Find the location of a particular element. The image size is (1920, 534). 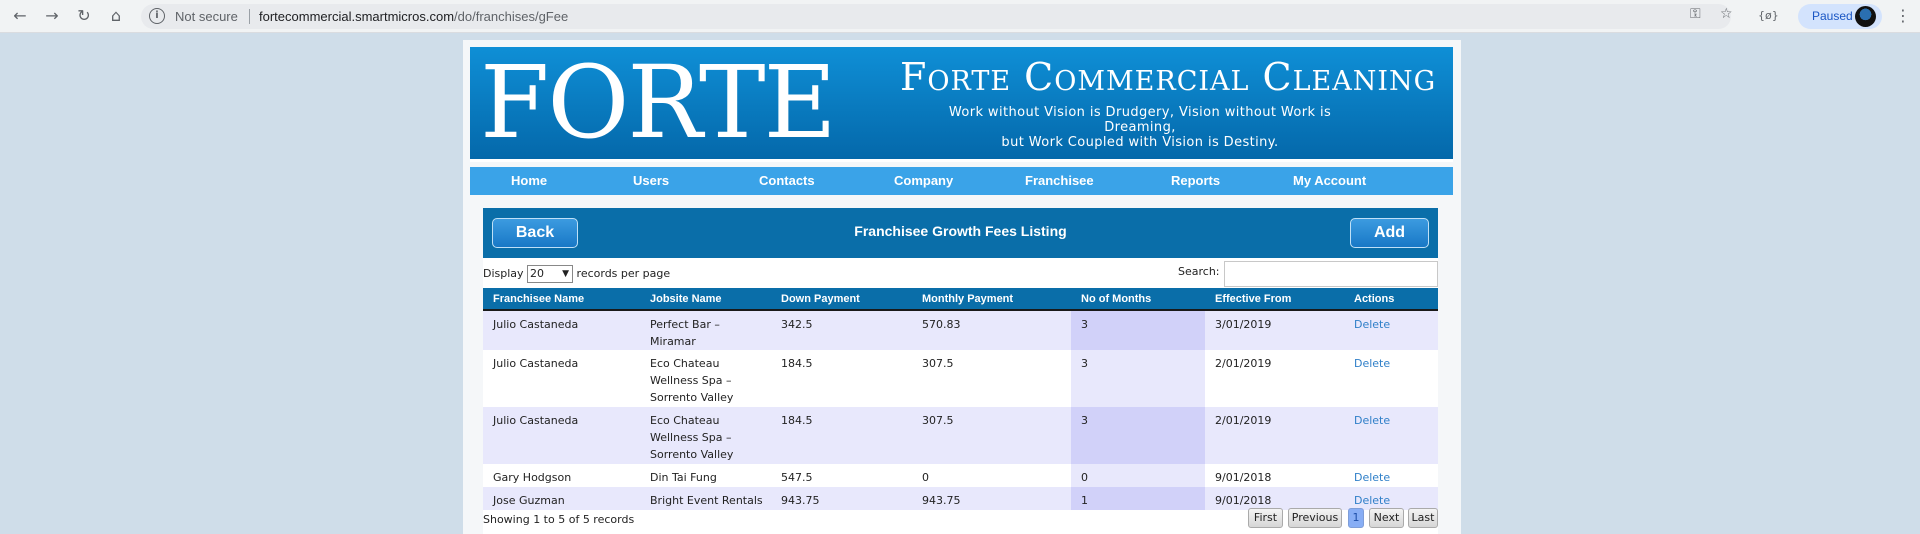

down-payment-cell: 943.75 is located at coordinates (841, 498).